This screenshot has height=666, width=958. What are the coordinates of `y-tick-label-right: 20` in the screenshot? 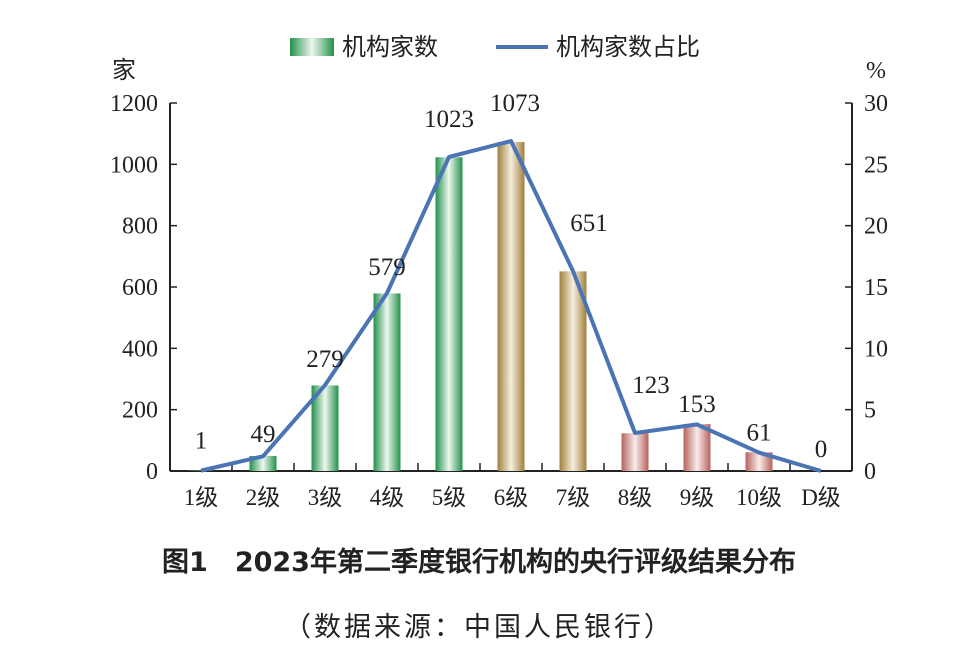 It's located at (876, 227).